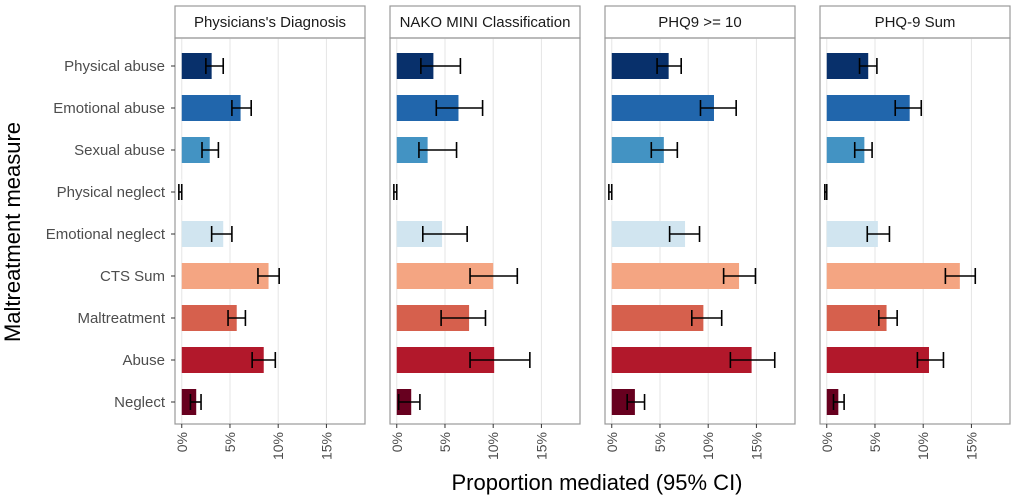 The width and height of the screenshot is (1026, 499). I want to click on y-tick-label: Maltreatment, so click(121, 318).